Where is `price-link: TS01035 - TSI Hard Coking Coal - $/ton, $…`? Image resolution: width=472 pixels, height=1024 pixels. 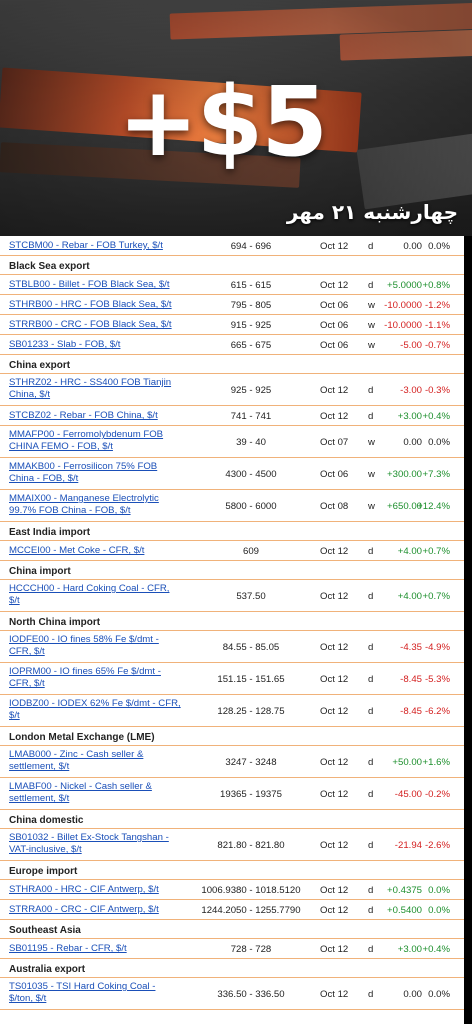 price-link: TS01035 - TSI Hard Coking Coal - $/ton, $… is located at coordinates (82, 993).